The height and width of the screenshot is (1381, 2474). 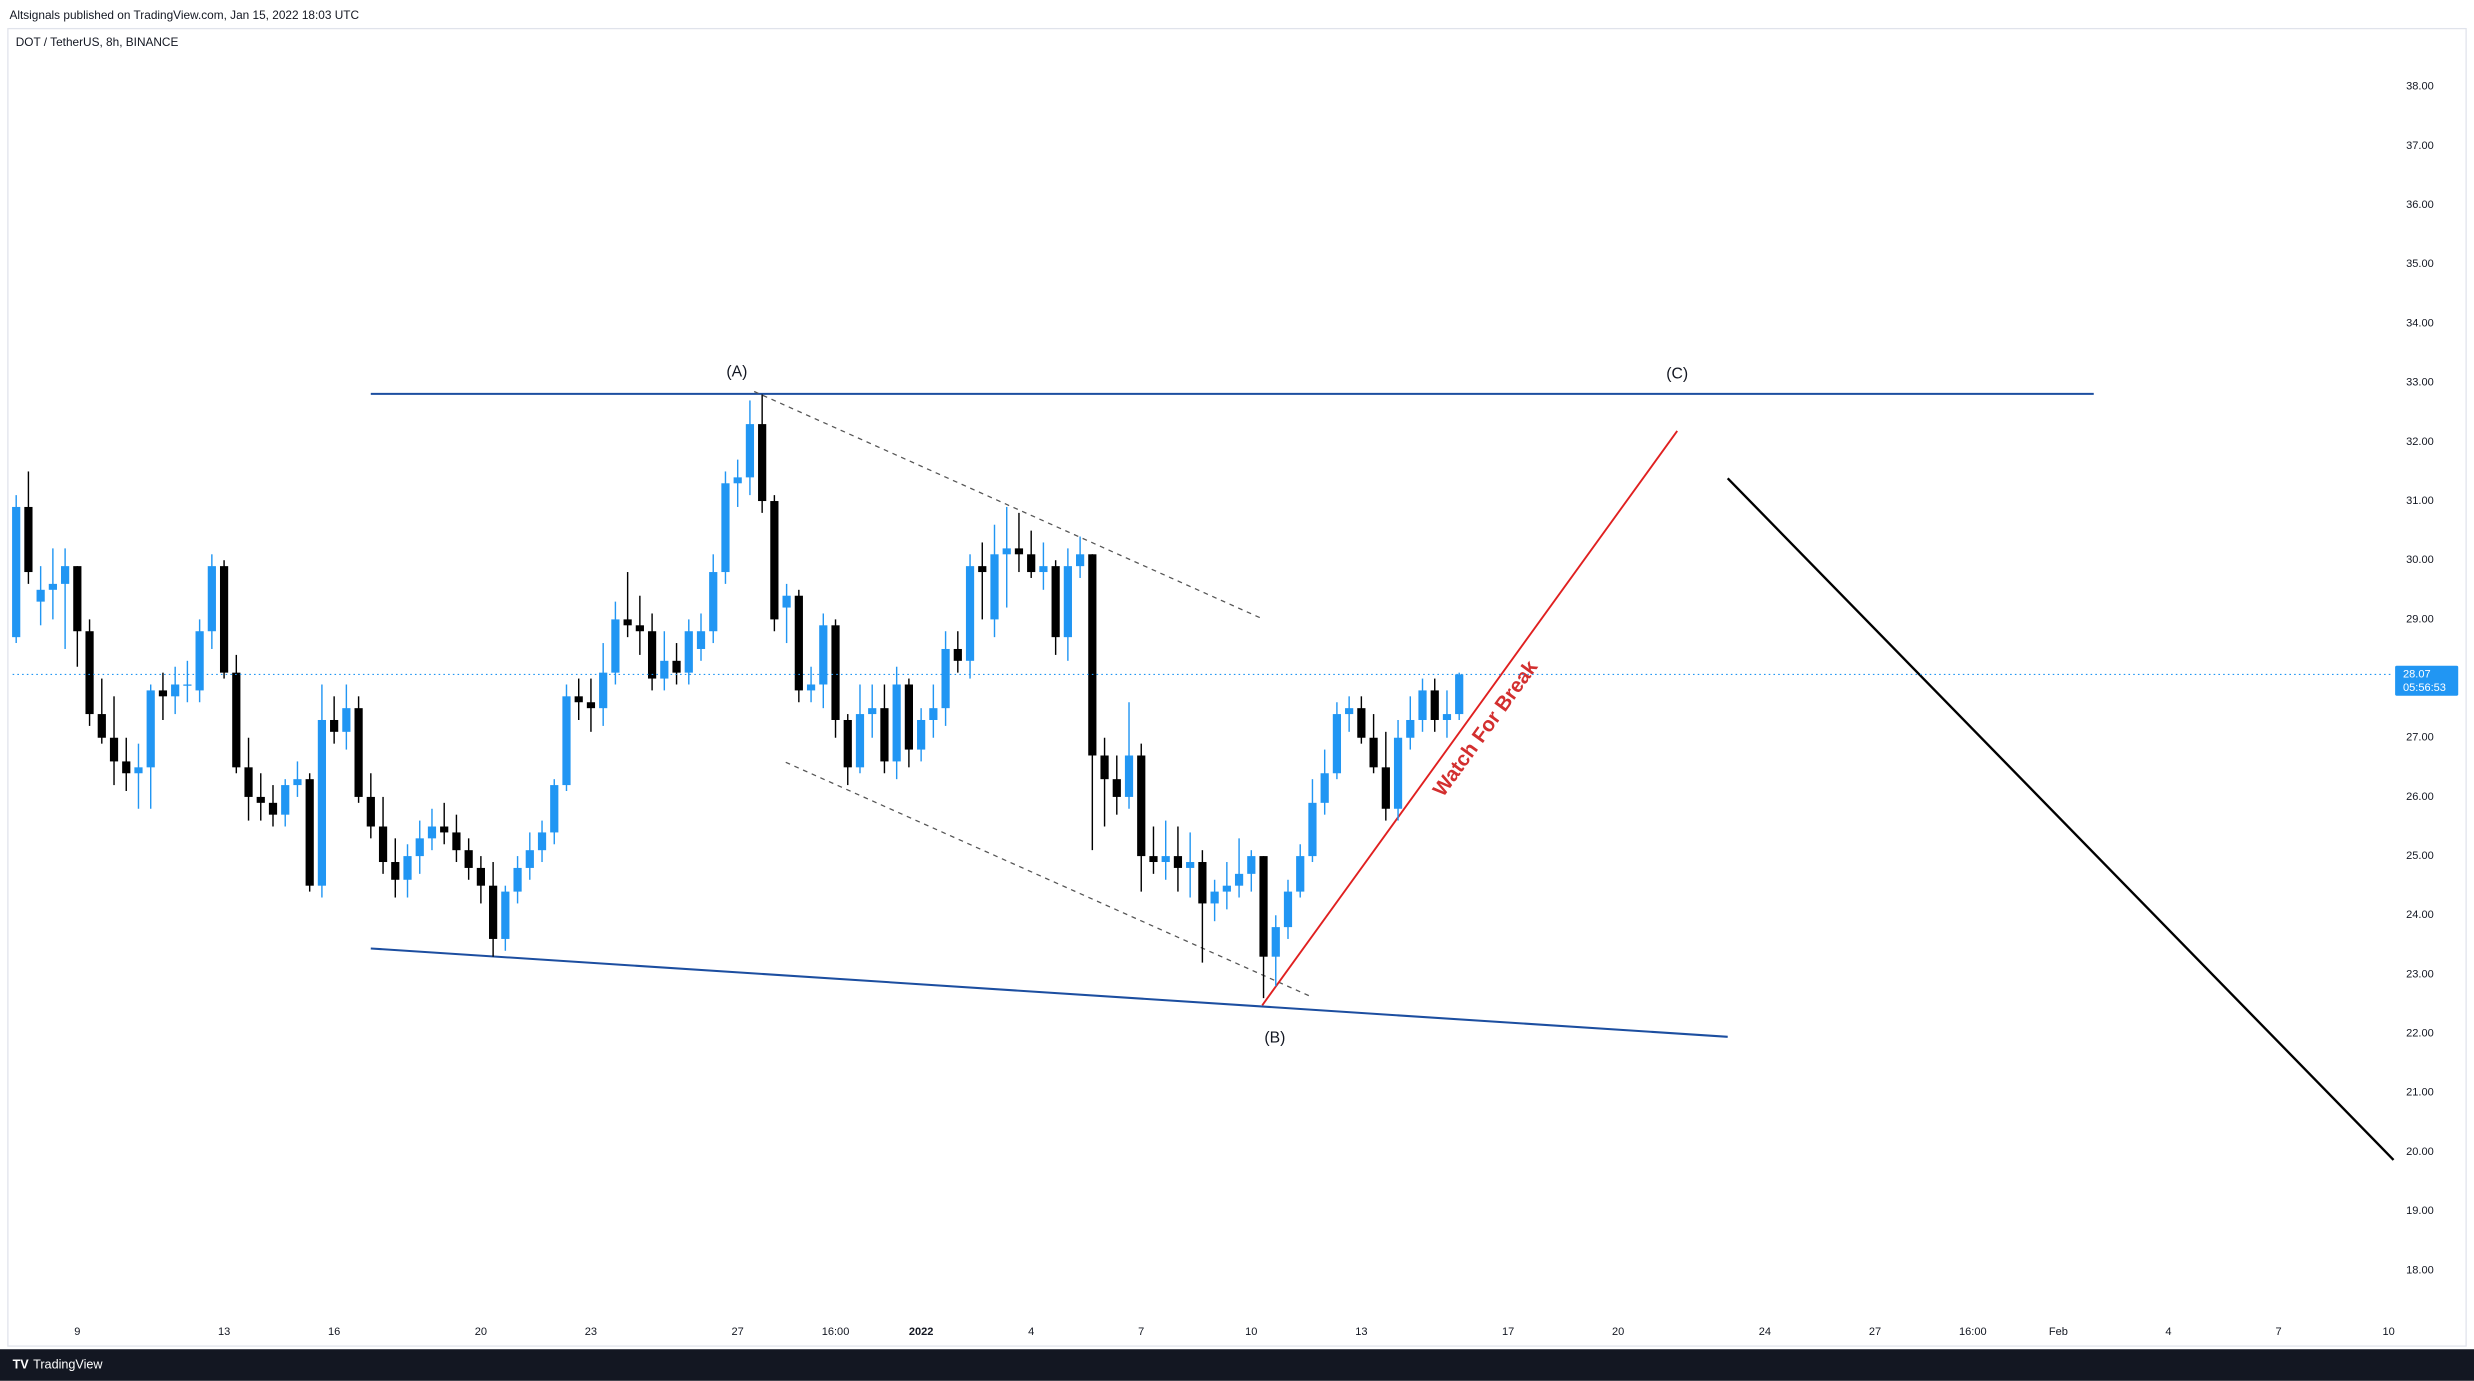 What do you see at coordinates (2420, 738) in the screenshot?
I see `y-tick-label: 27.00` at bounding box center [2420, 738].